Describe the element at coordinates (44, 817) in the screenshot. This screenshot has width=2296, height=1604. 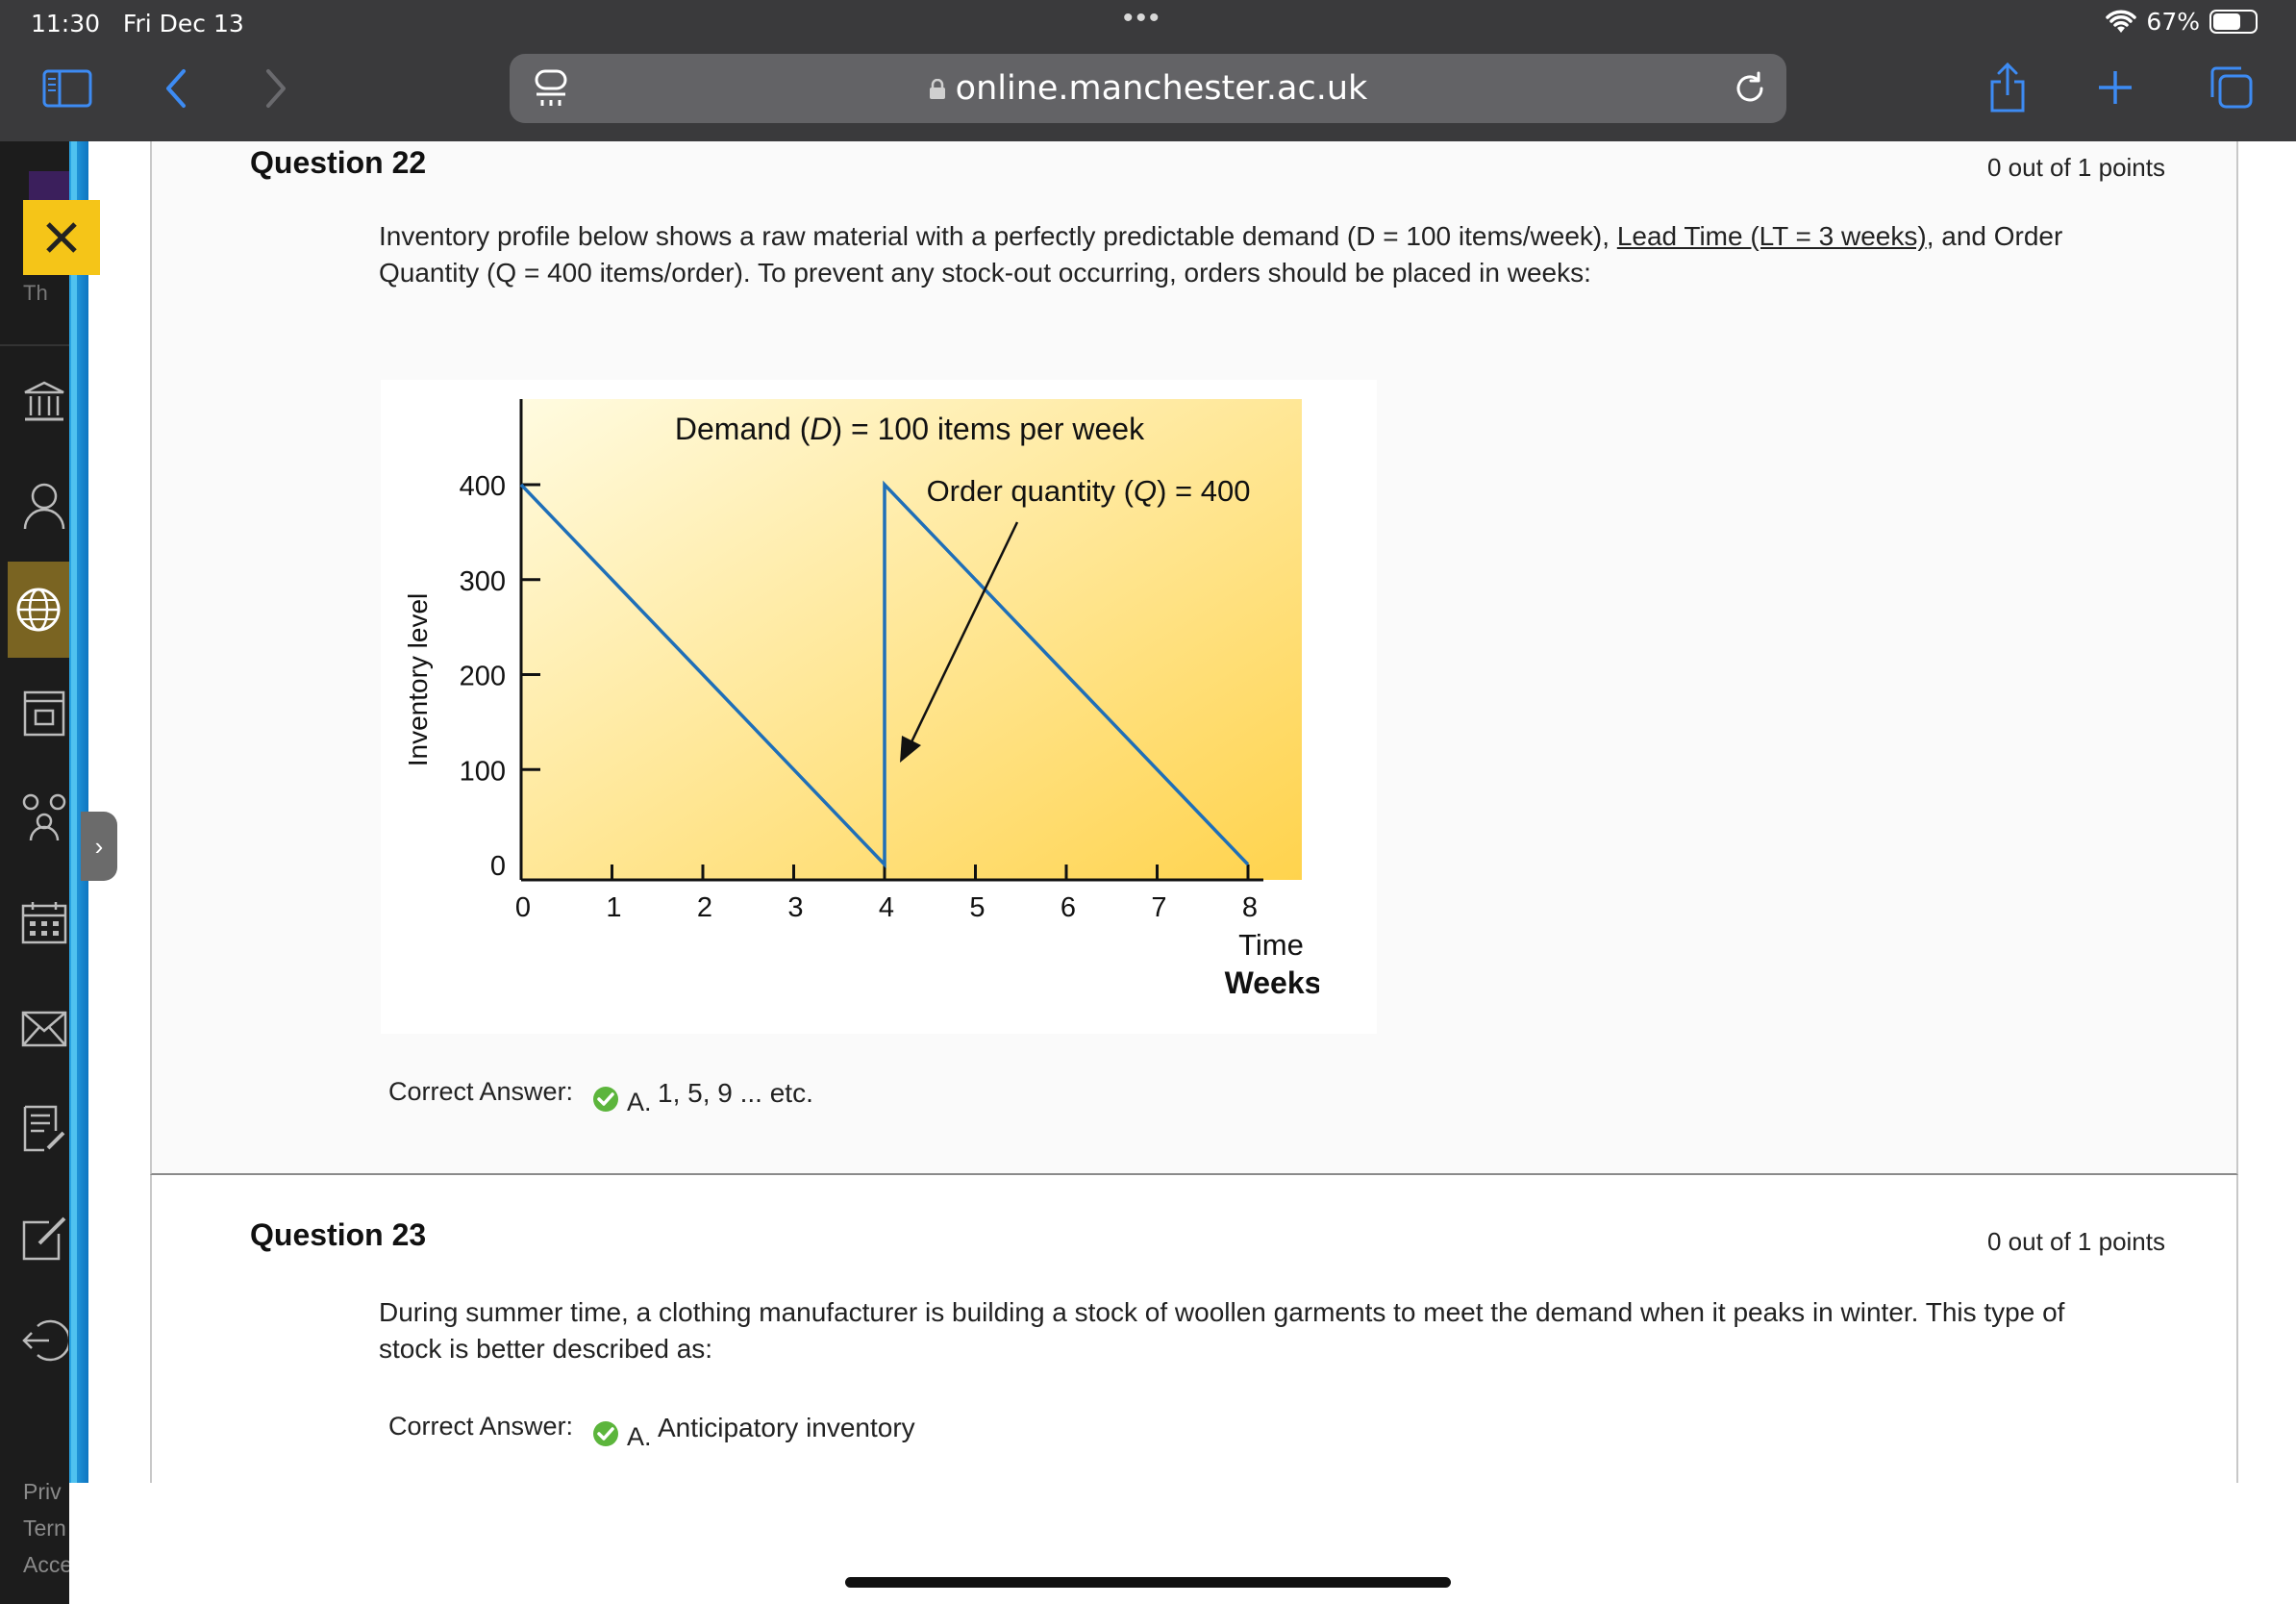
I see `organizations-icon` at that location.